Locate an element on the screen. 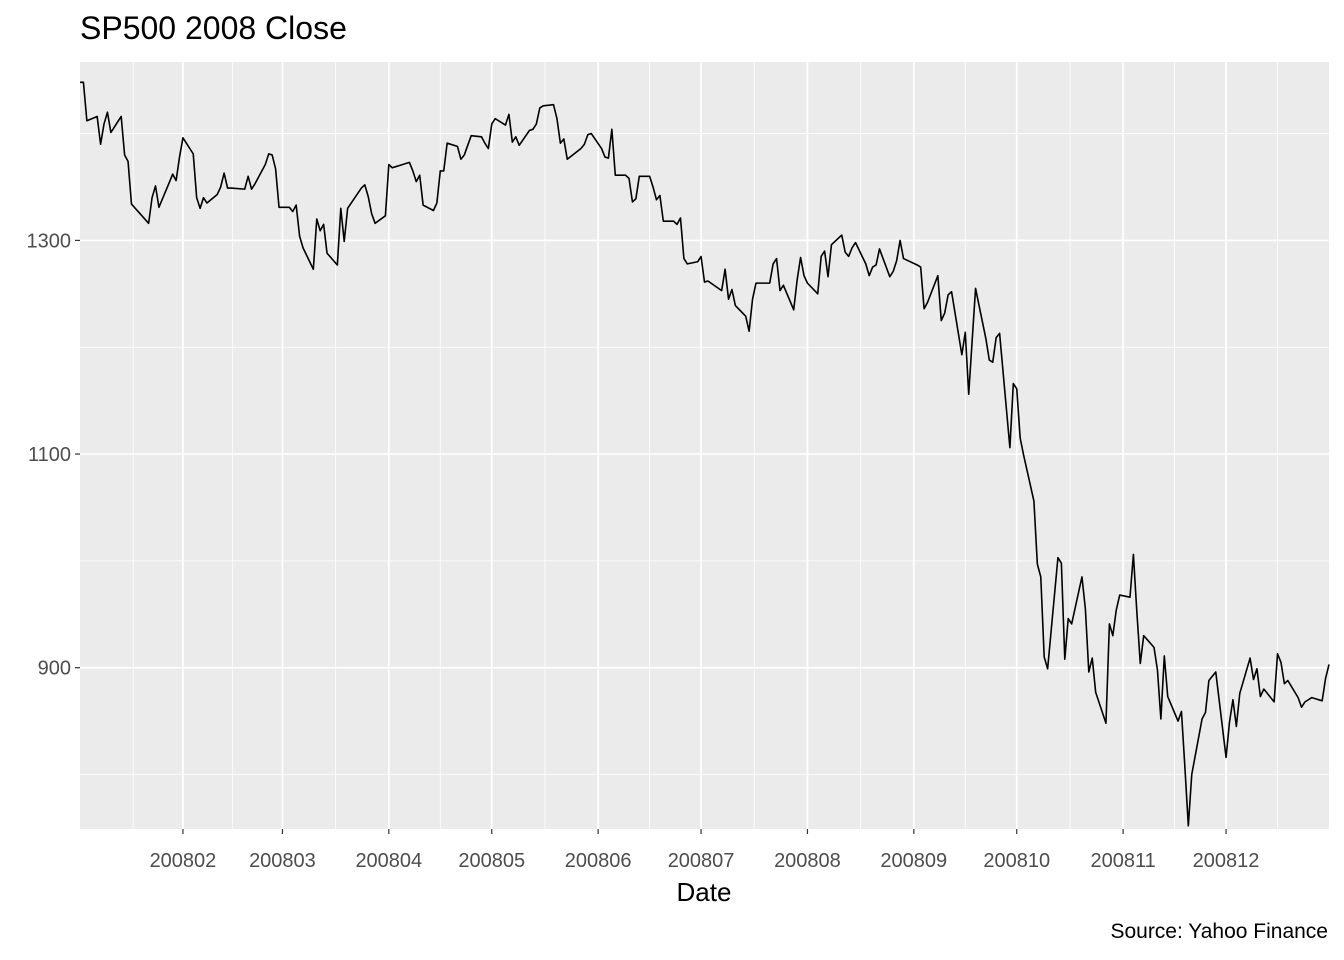 Image resolution: width=1344 pixels, height=960 pixels. x-tick-label-200803: 200803 is located at coordinates (282, 861).